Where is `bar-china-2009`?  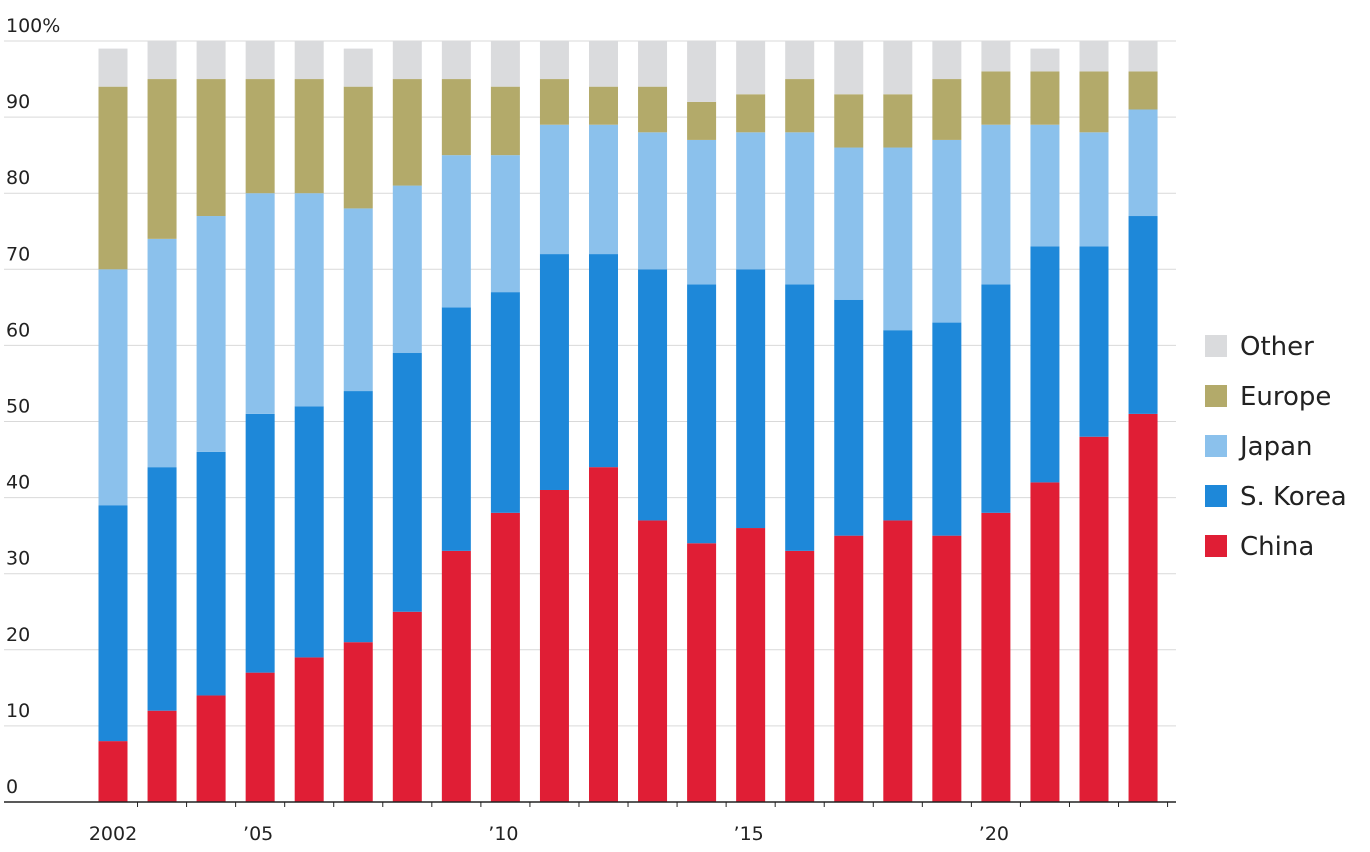 bar-china-2009 is located at coordinates (456, 676).